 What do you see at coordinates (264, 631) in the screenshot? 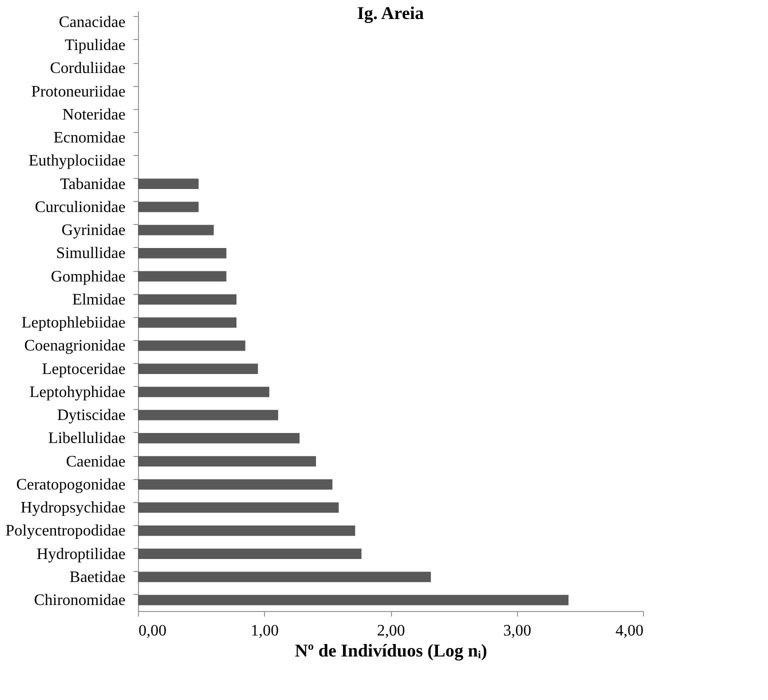
I see `x-tick-label: 1,00` at bounding box center [264, 631].